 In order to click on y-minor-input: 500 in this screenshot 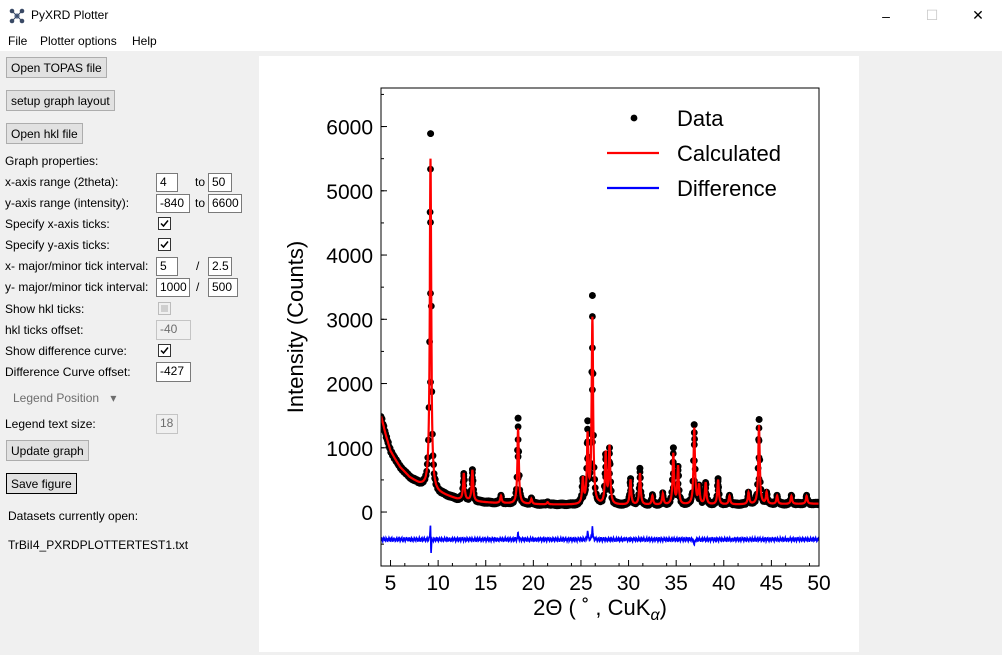, I will do `click(223, 287)`.